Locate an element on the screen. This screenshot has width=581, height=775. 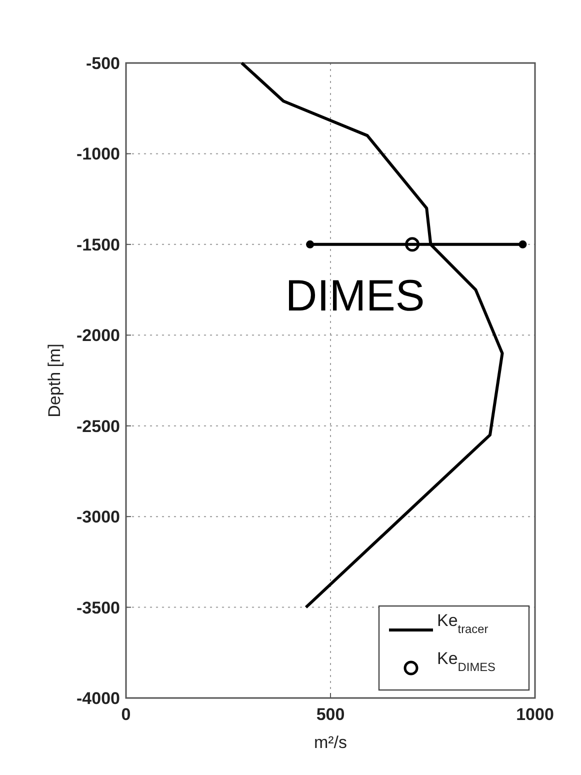
y-tick-label: -4000 is located at coordinates (98, 698).